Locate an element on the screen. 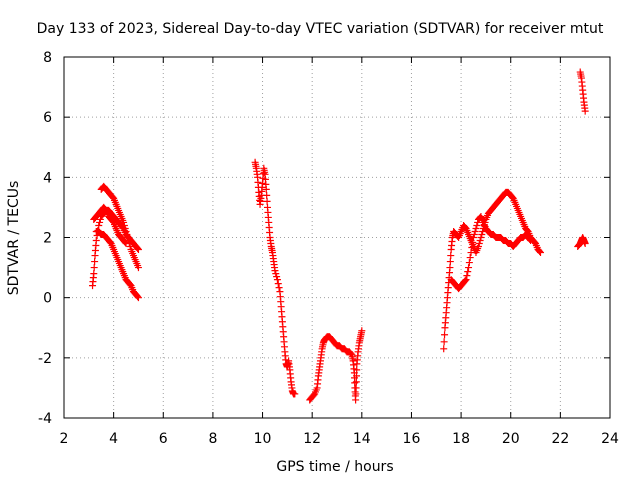 The height and width of the screenshot is (480, 640). x-axis-label: GPS time / hours is located at coordinates (334, 467).